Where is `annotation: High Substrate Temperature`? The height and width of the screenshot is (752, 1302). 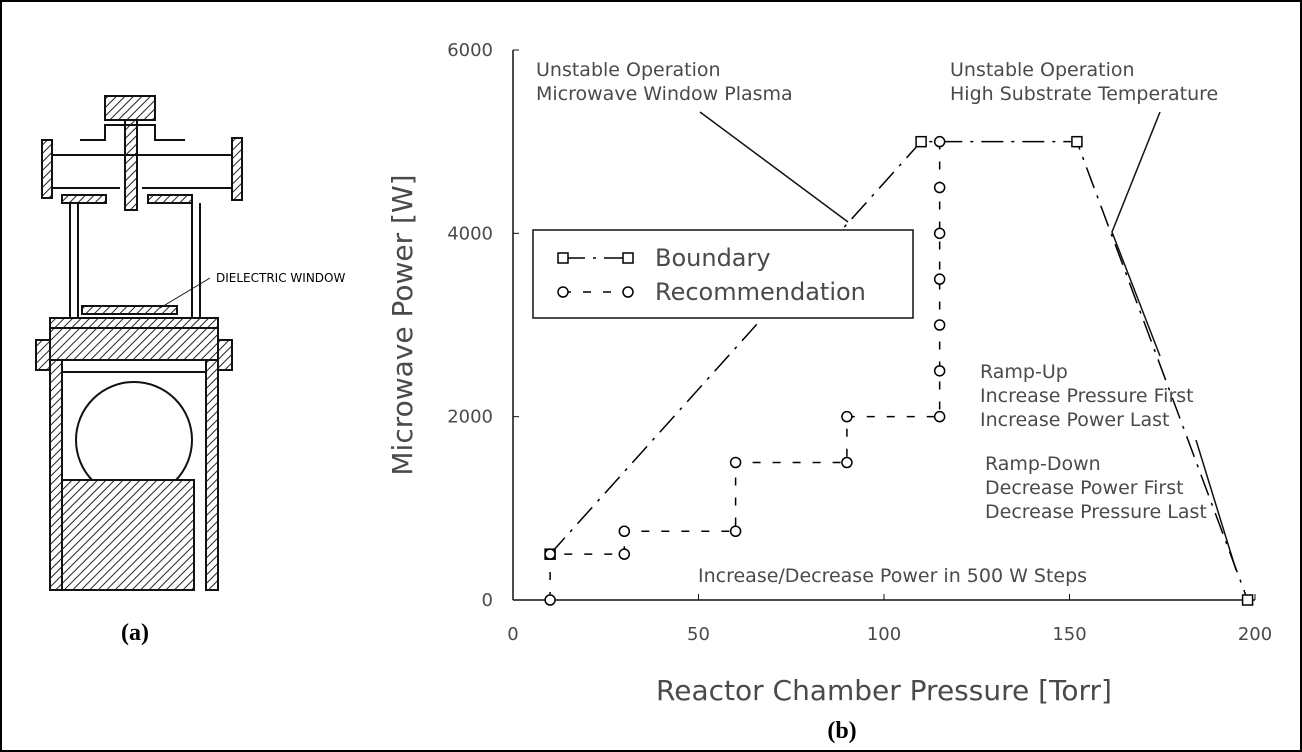 annotation: High Substrate Temperature is located at coordinates (1084, 94).